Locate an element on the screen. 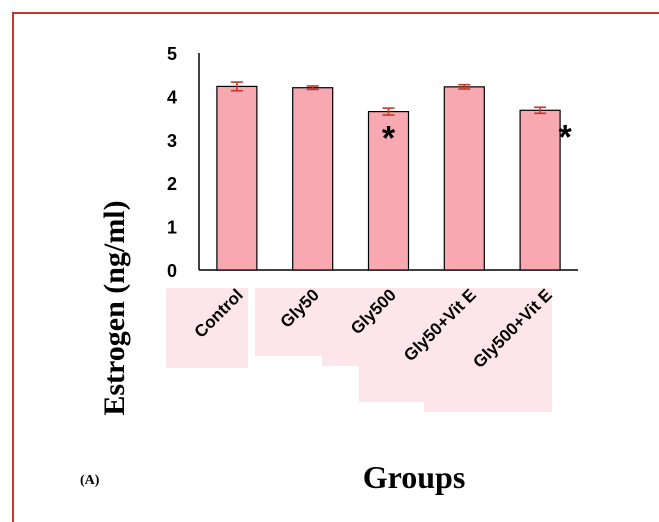 This screenshot has height=522, width=659. y-tick-label-4: 4 is located at coordinates (172, 97).